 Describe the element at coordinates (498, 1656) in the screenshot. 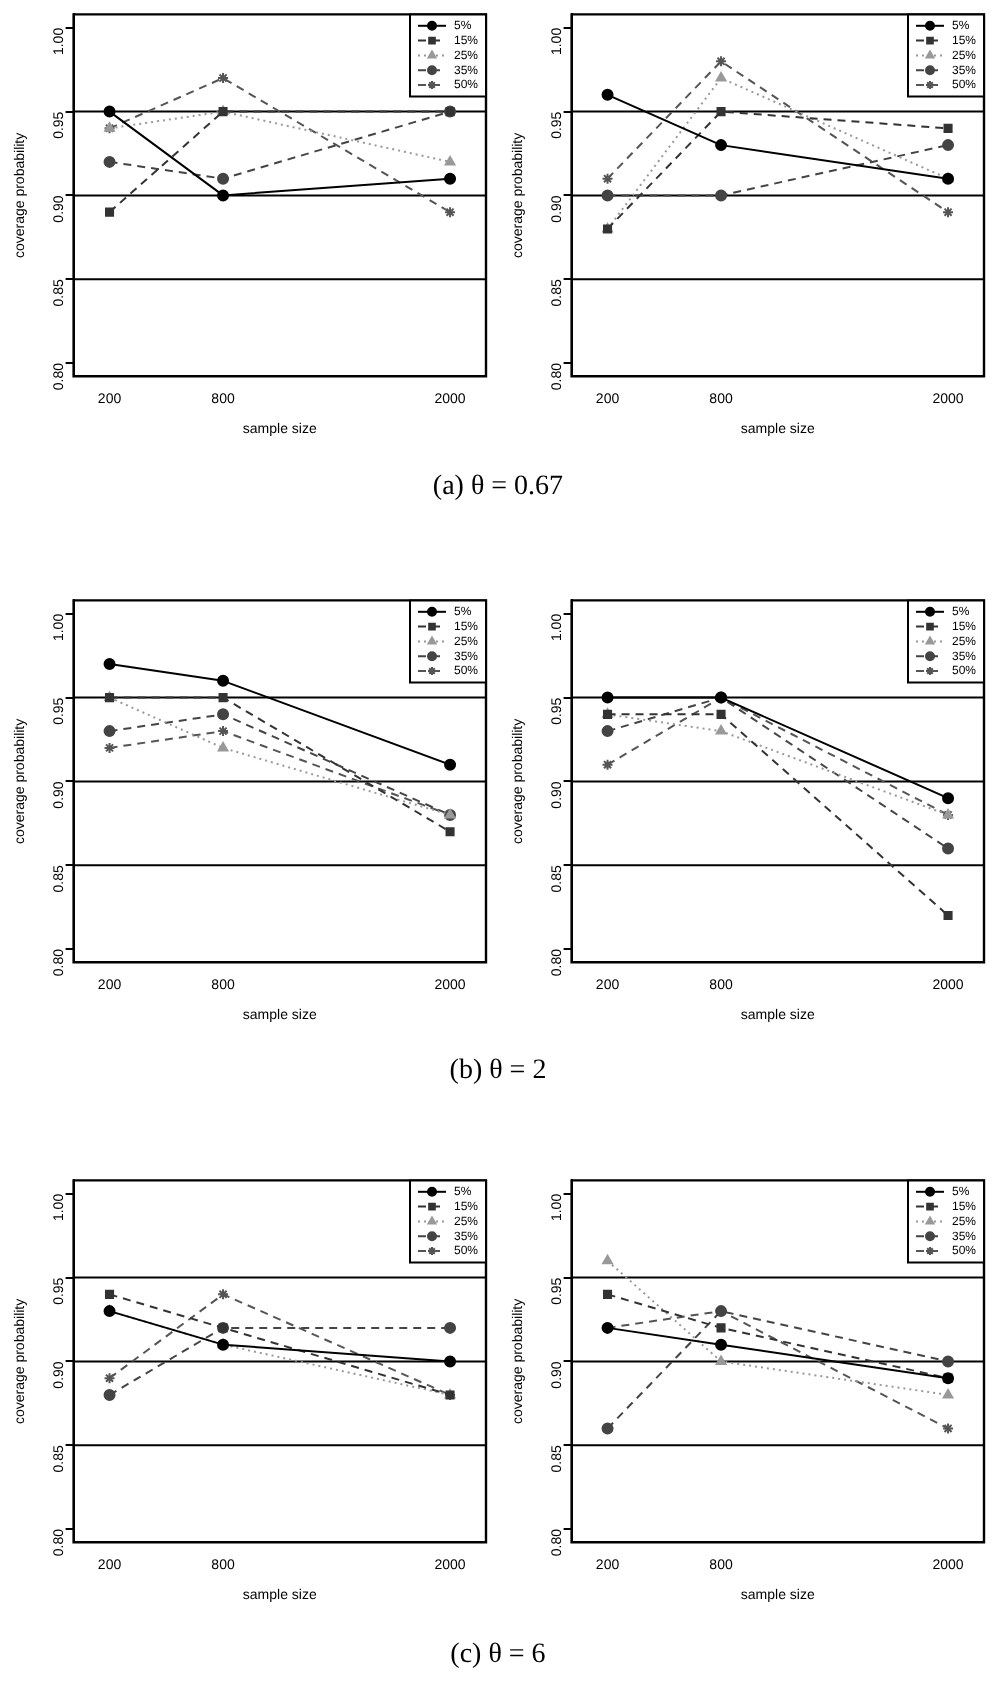

I see `text: (c) θ = 6` at that location.